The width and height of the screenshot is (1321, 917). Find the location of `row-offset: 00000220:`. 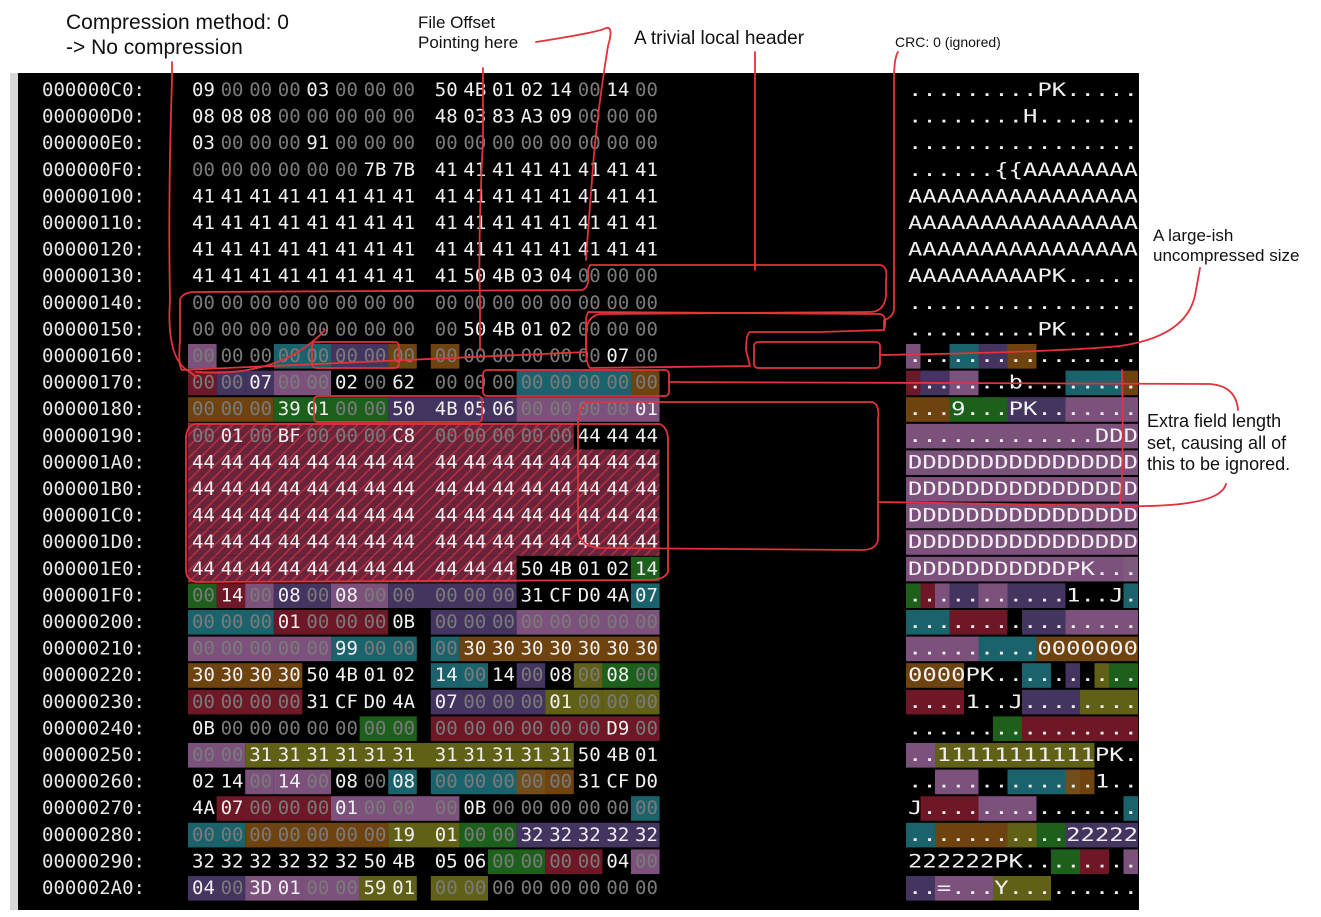

row-offset: 00000220: is located at coordinates (93, 675).